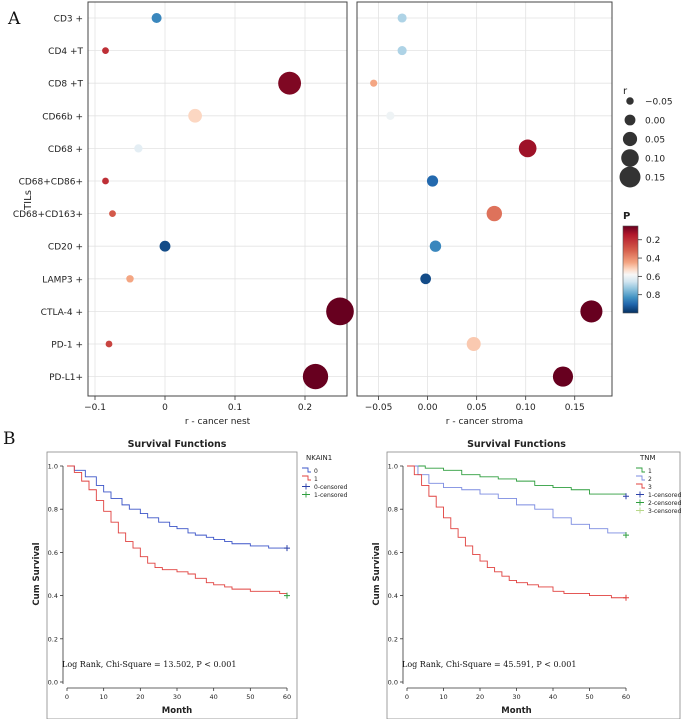 This screenshot has height=719, width=685. What do you see at coordinates (305, 408) in the screenshot?
I see `x-tick-label: 0.2` at bounding box center [305, 408].